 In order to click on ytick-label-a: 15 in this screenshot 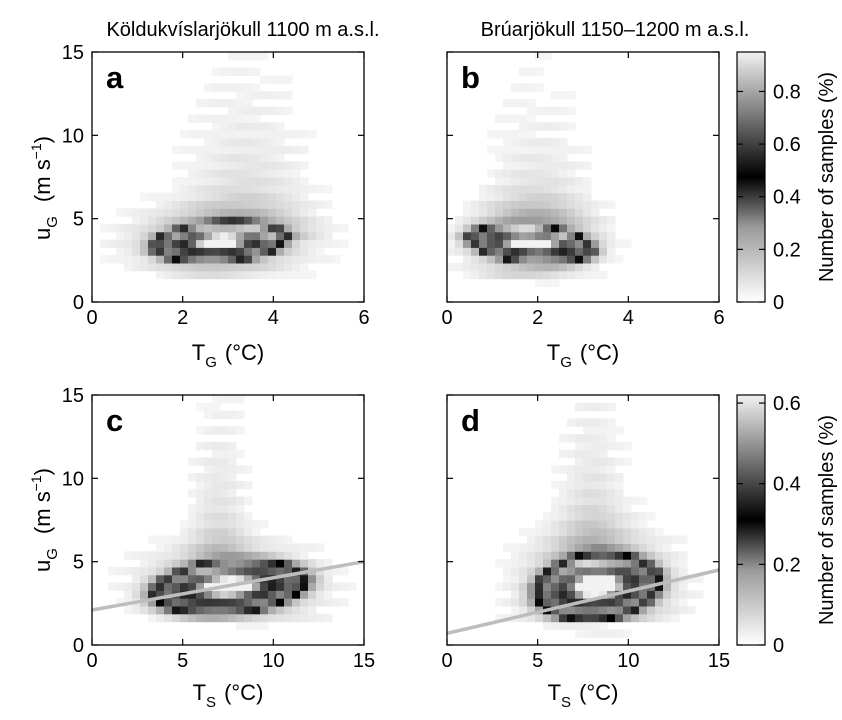, I will do `click(73, 53)`.